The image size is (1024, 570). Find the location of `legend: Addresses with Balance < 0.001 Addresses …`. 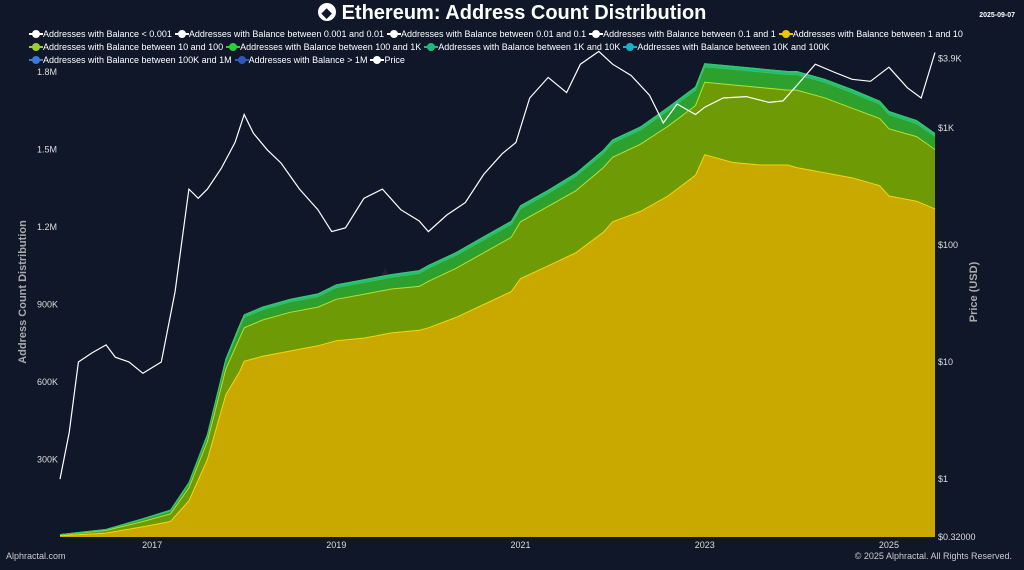

legend: Addresses with Balance < 0.001 Addresses … is located at coordinates (515, 47).